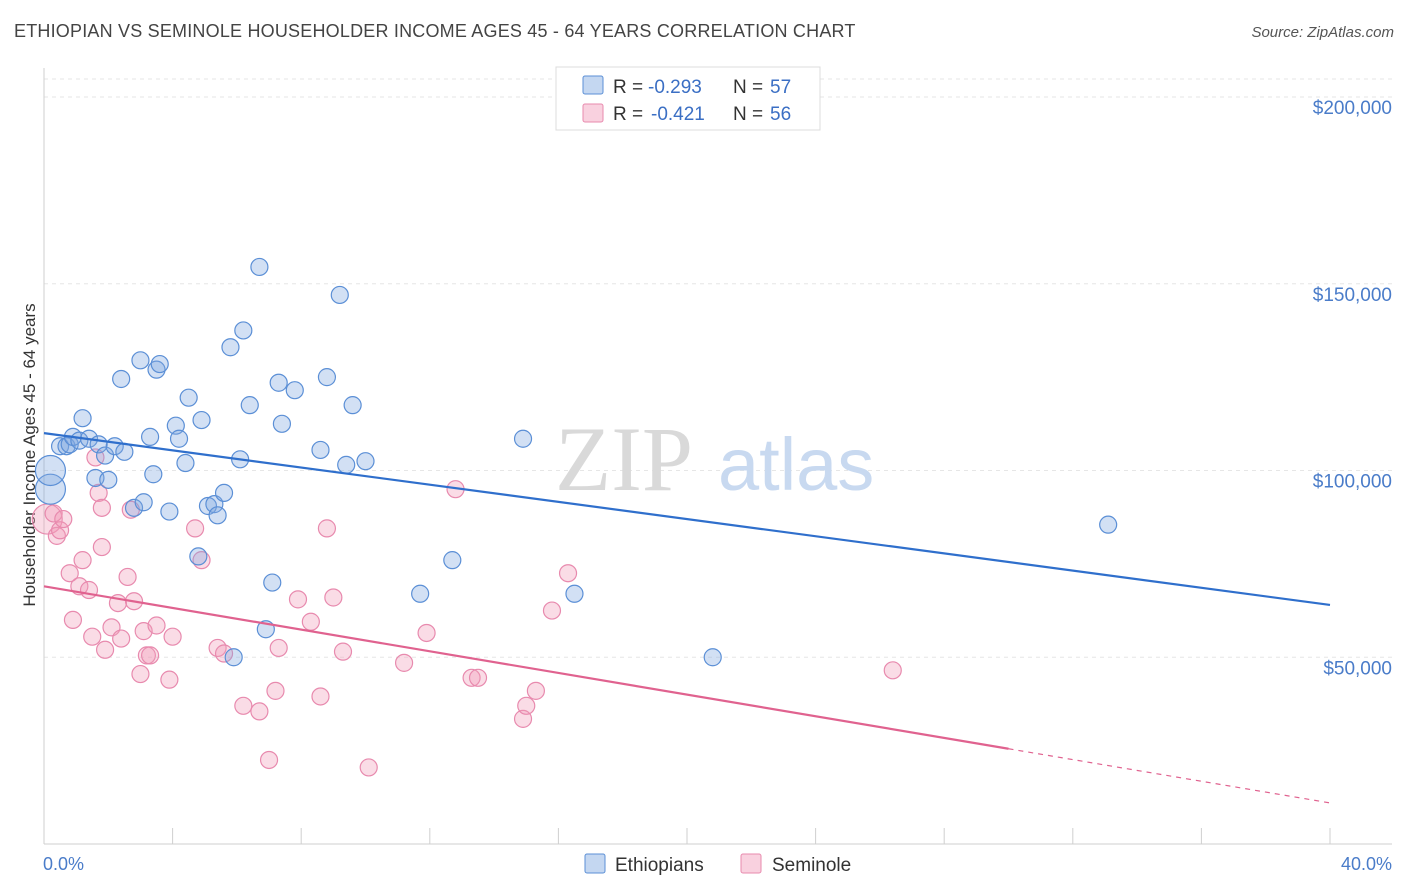 The height and width of the screenshot is (892, 1406). Describe the element at coordinates (748, 114) in the screenshot. I see `legend-n-label-seminole: N =` at that location.